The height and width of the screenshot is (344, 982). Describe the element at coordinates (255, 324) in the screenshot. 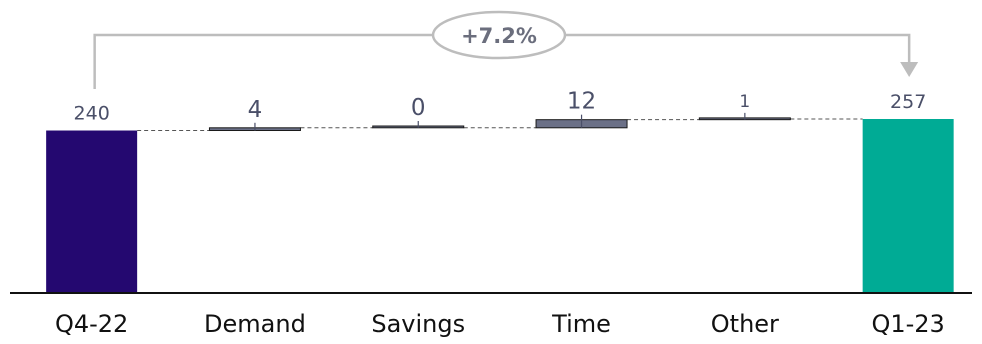

I see `category-label: Demand` at that location.